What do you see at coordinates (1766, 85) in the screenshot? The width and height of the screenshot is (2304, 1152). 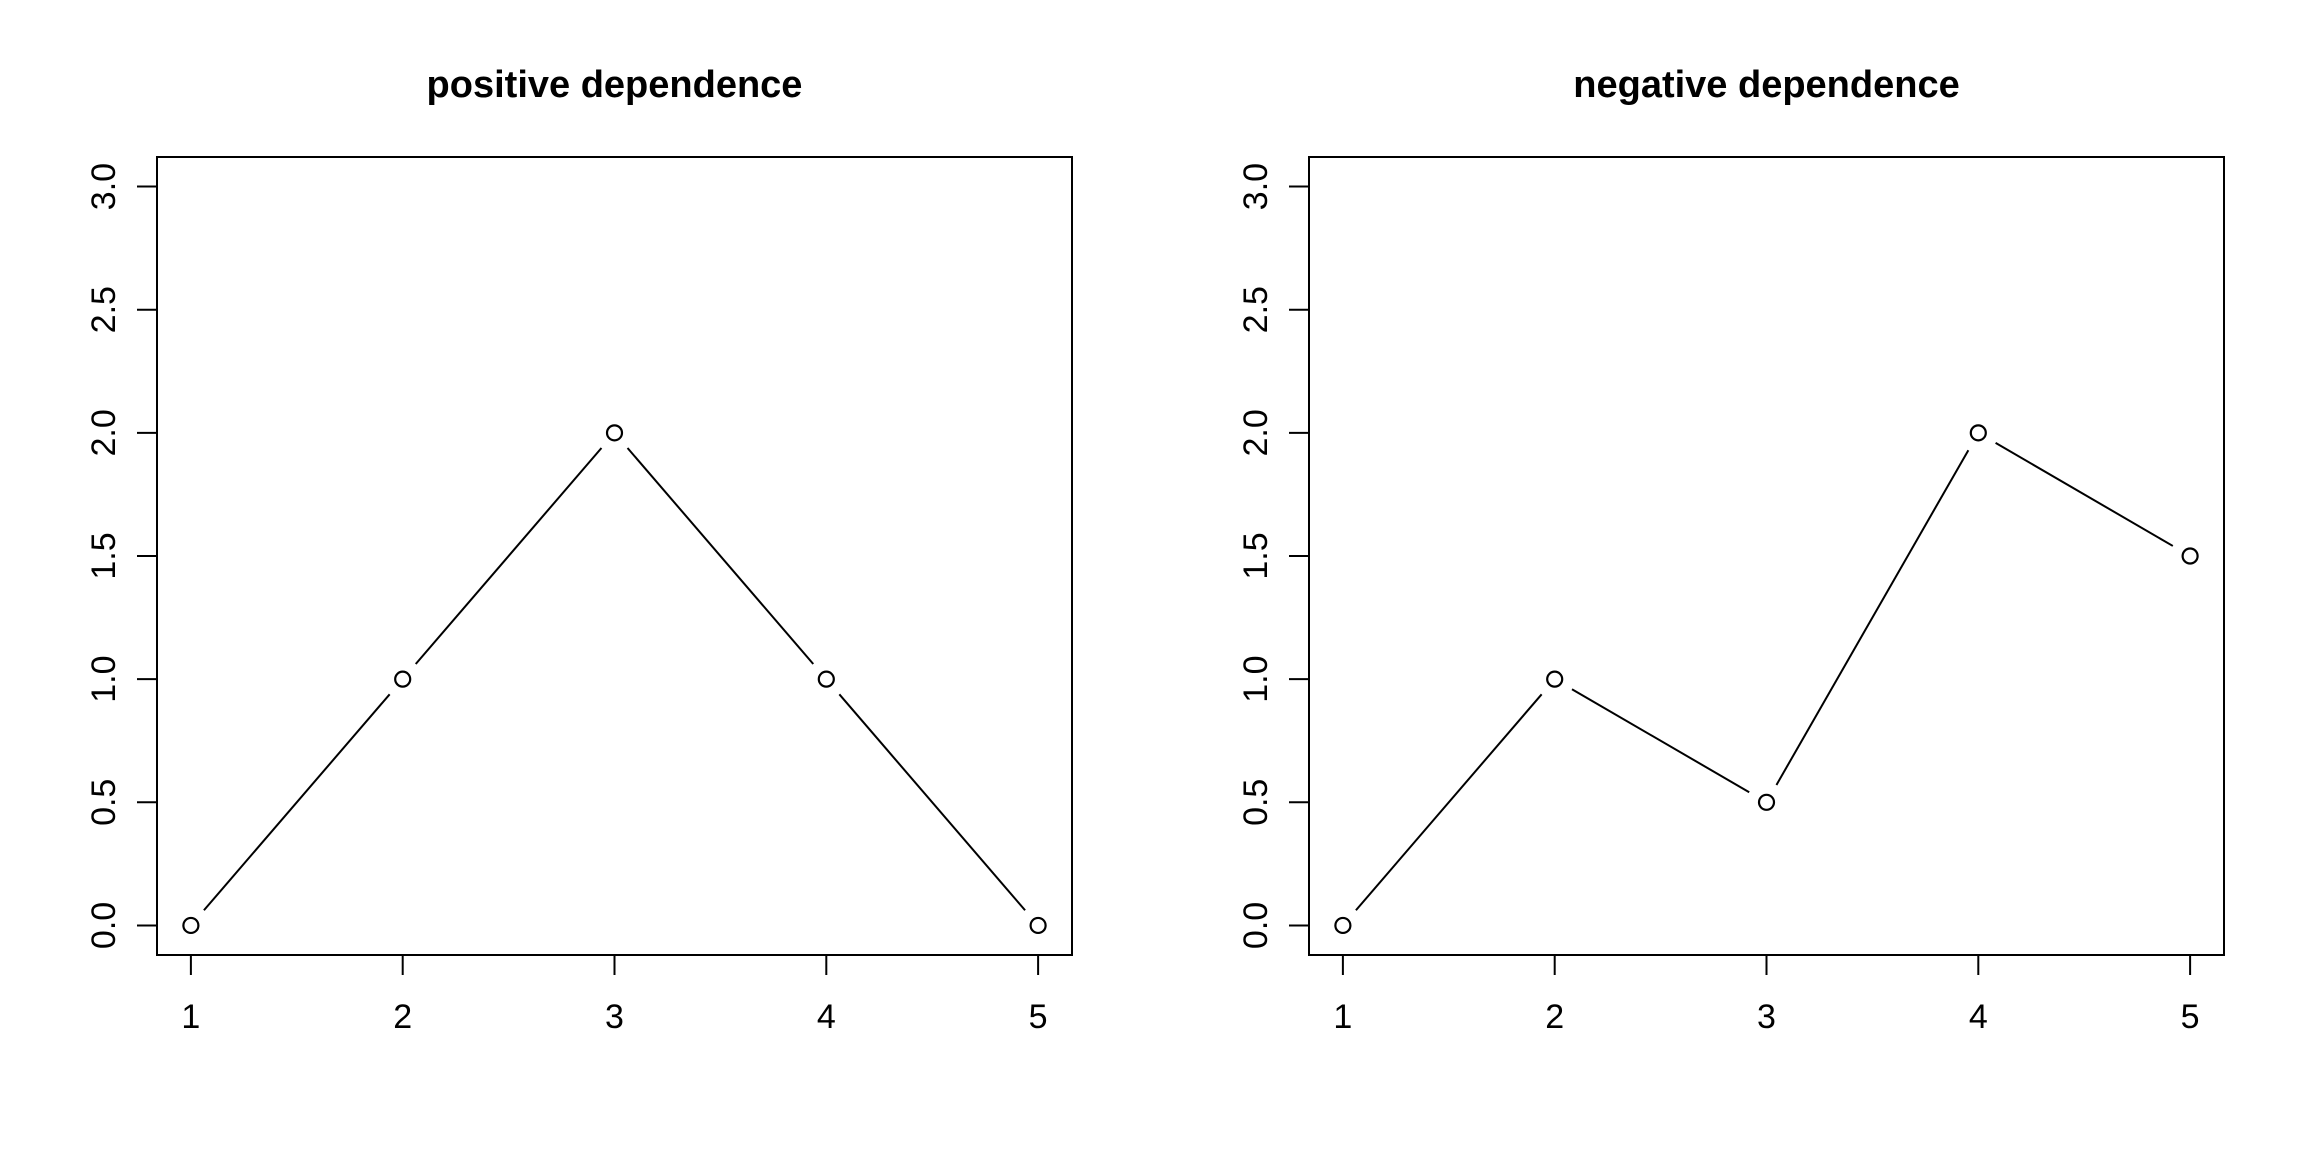 I see `chart-title: negative dependence` at bounding box center [1766, 85].